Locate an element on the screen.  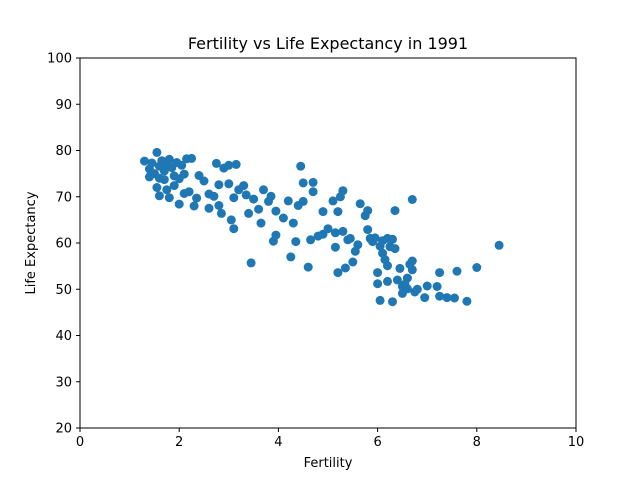
chart-title: Fertility vs Life Expectancy in 1991 is located at coordinates (328, 43).